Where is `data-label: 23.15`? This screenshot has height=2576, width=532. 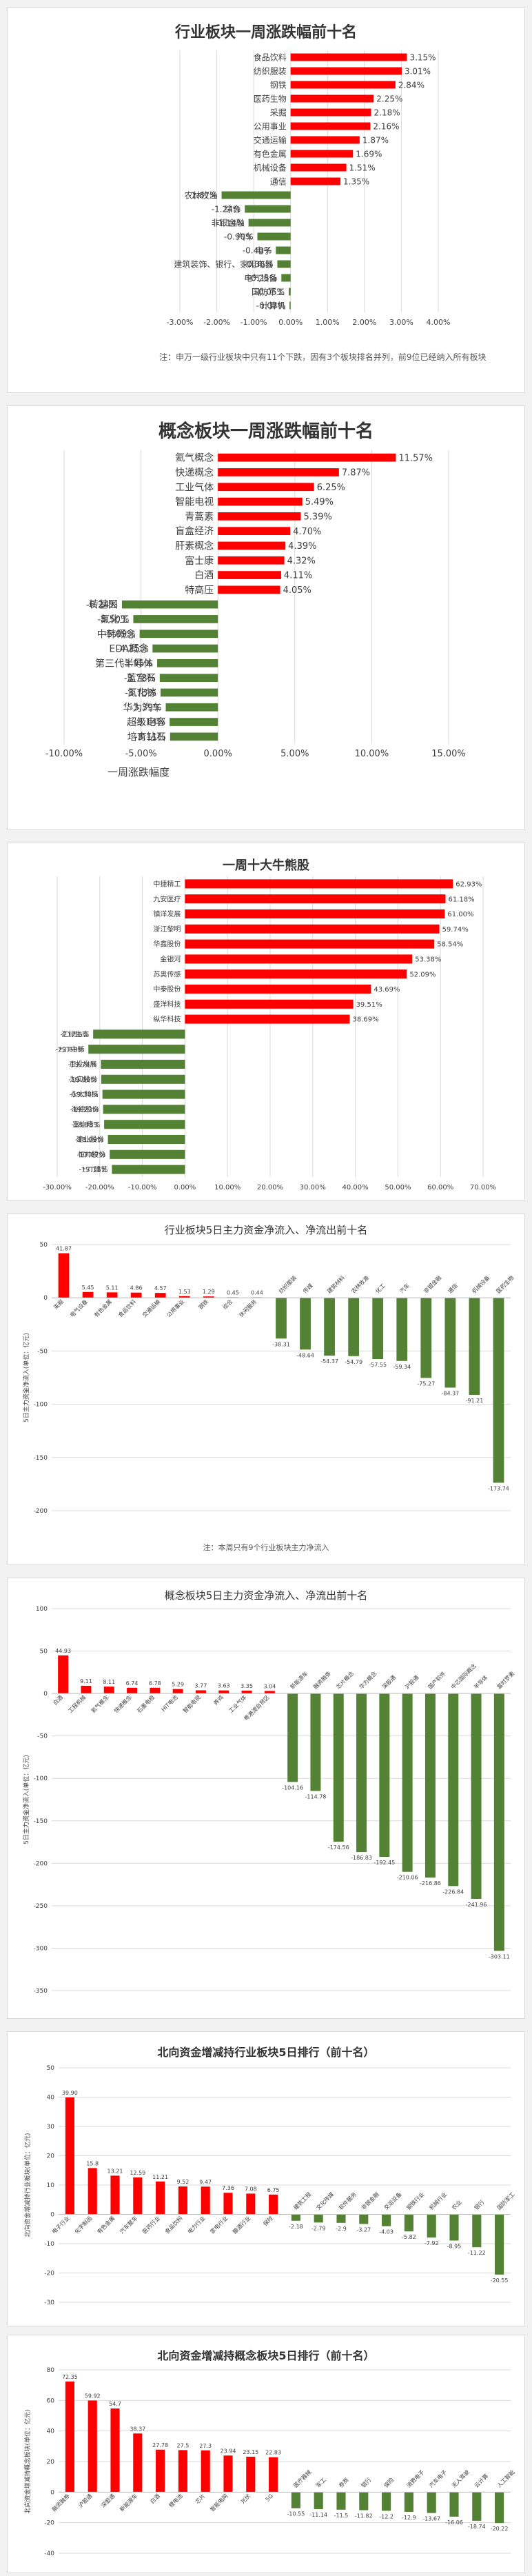 data-label: 23.15 is located at coordinates (250, 2452).